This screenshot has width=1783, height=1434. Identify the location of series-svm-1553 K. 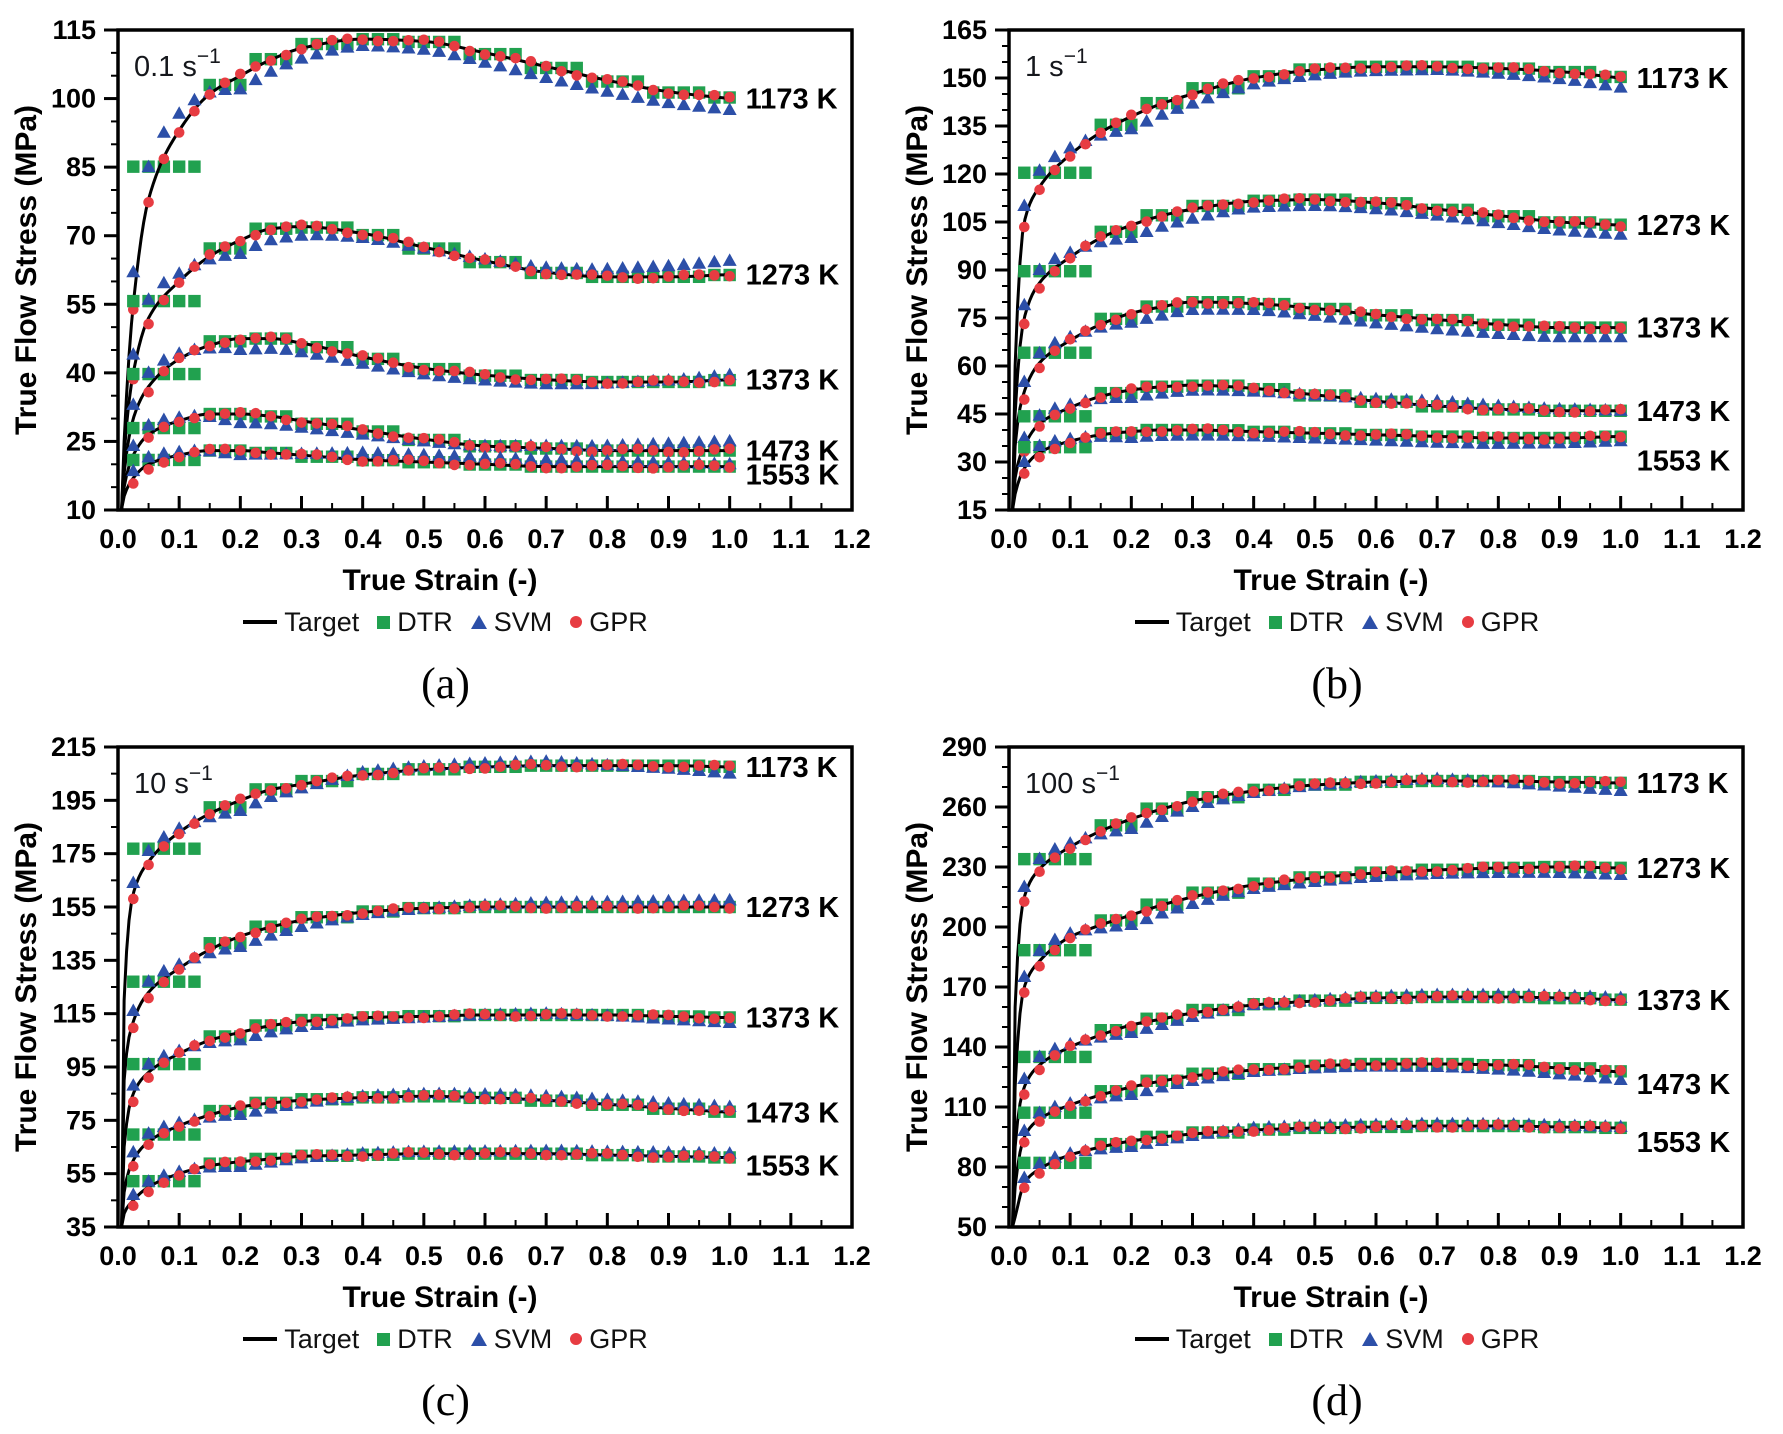
(431, 460).